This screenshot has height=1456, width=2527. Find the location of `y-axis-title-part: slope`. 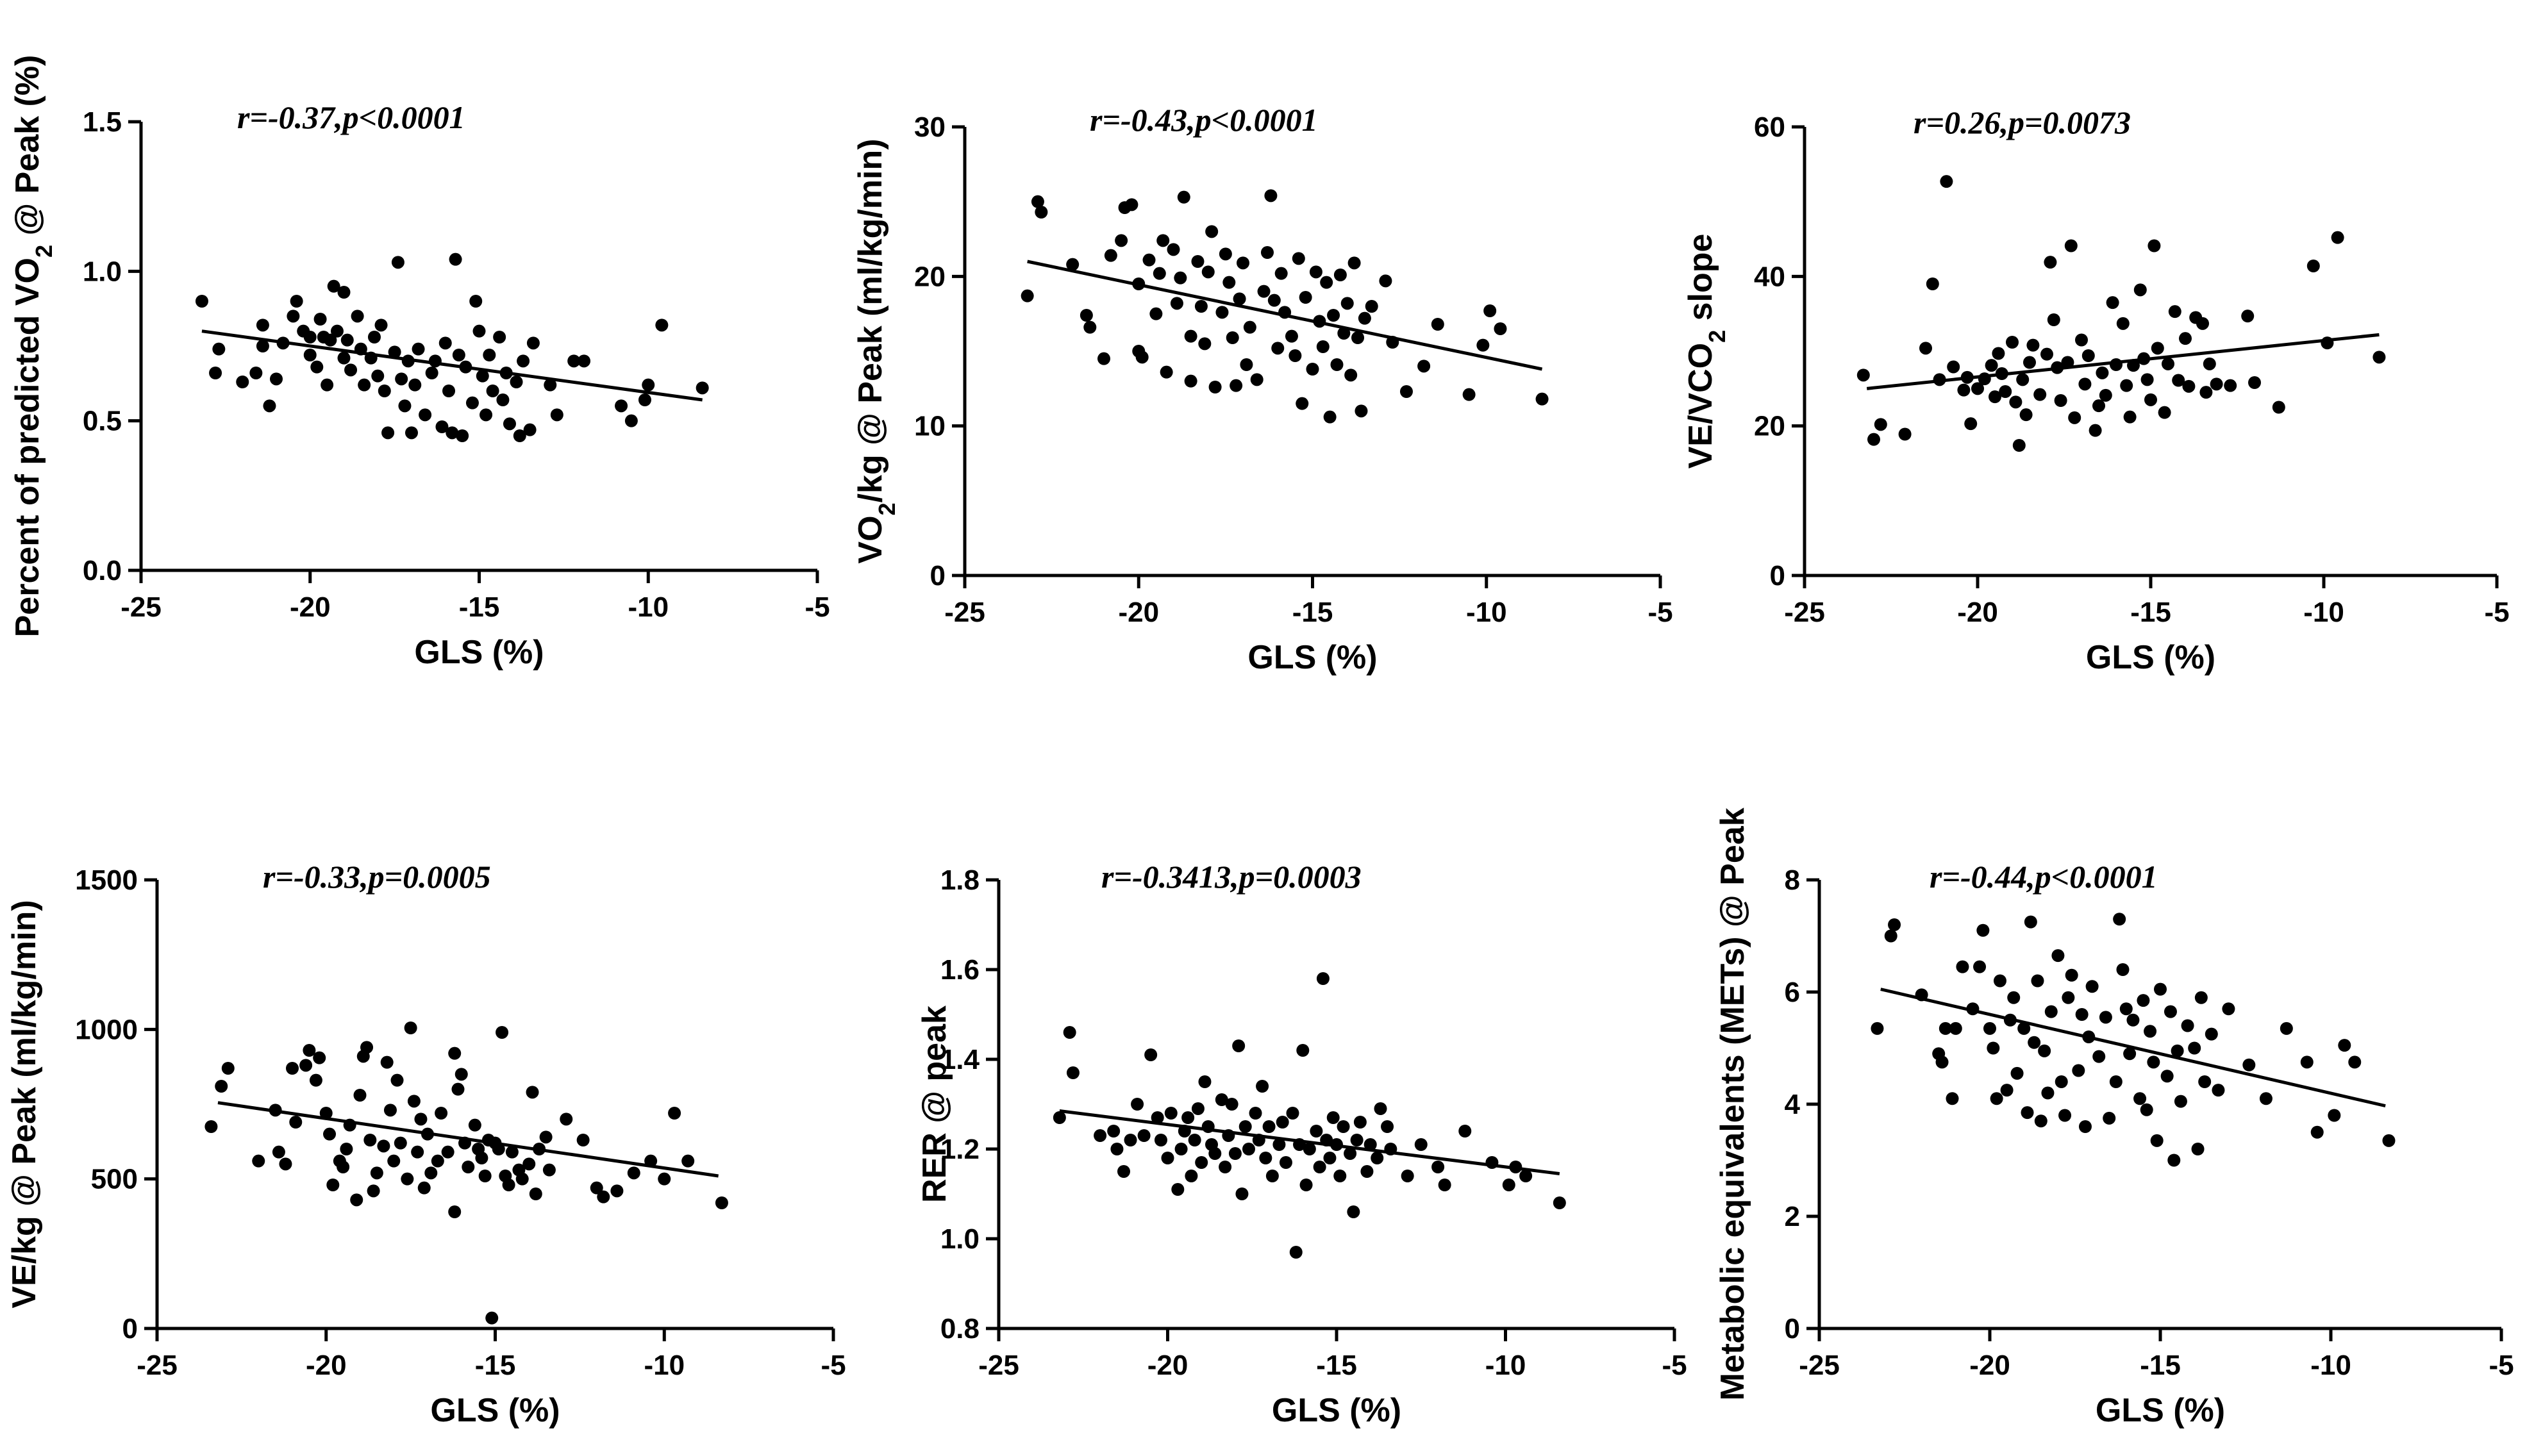

y-axis-title-part: slope is located at coordinates (1700, 282).